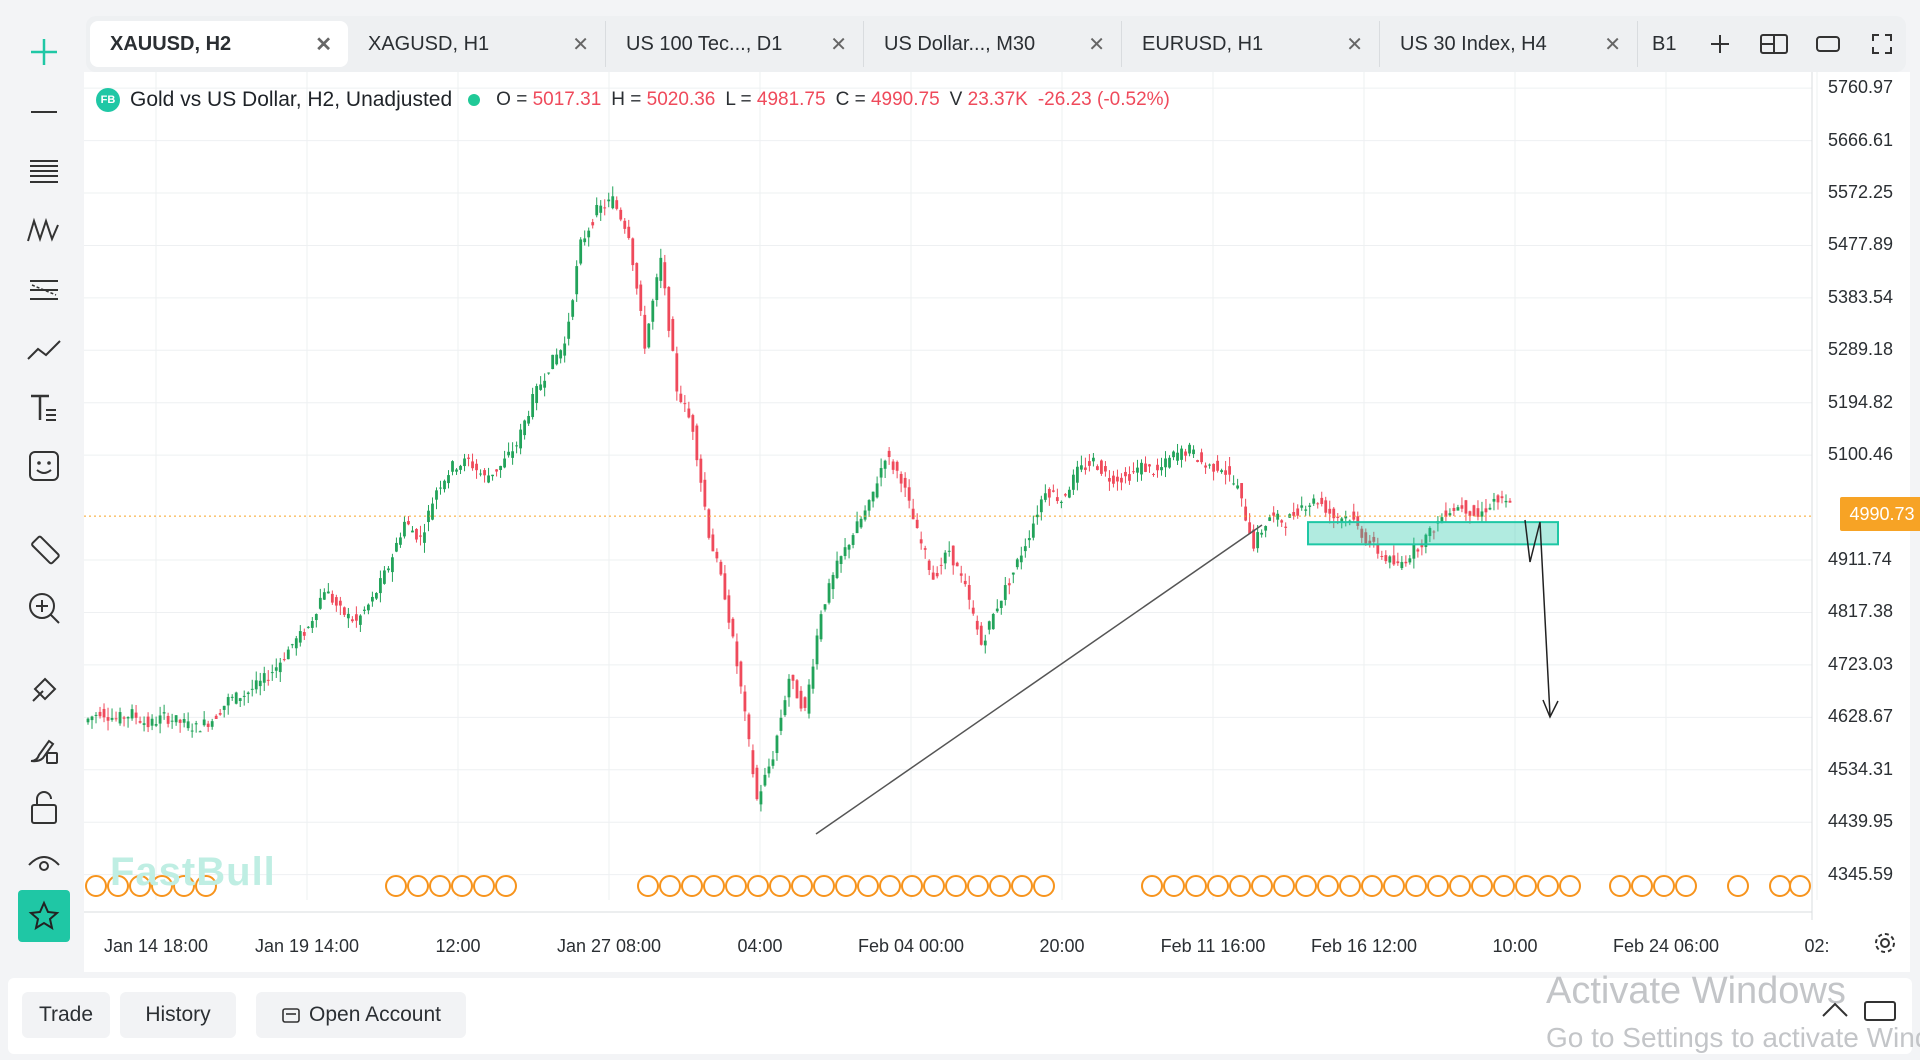  I want to click on open-account-button: Open Account, so click(361, 1015).